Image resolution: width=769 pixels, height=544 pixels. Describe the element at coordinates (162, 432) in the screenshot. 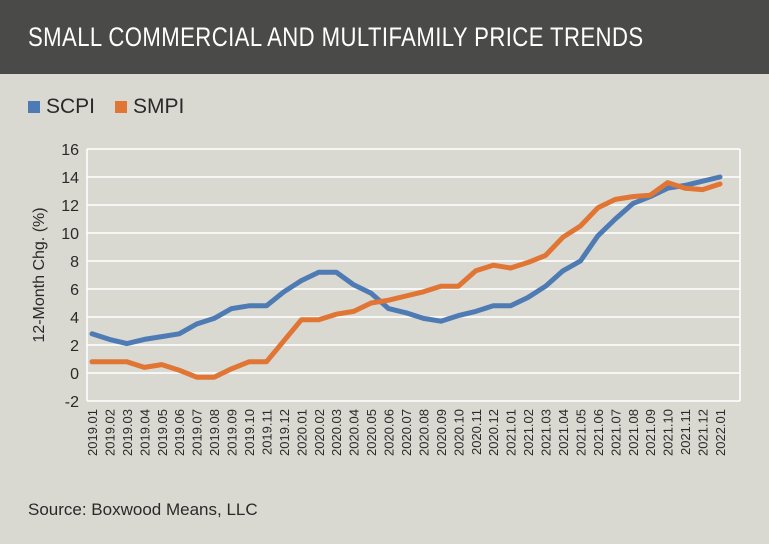

I see `x-tick-label: 2019.05` at that location.